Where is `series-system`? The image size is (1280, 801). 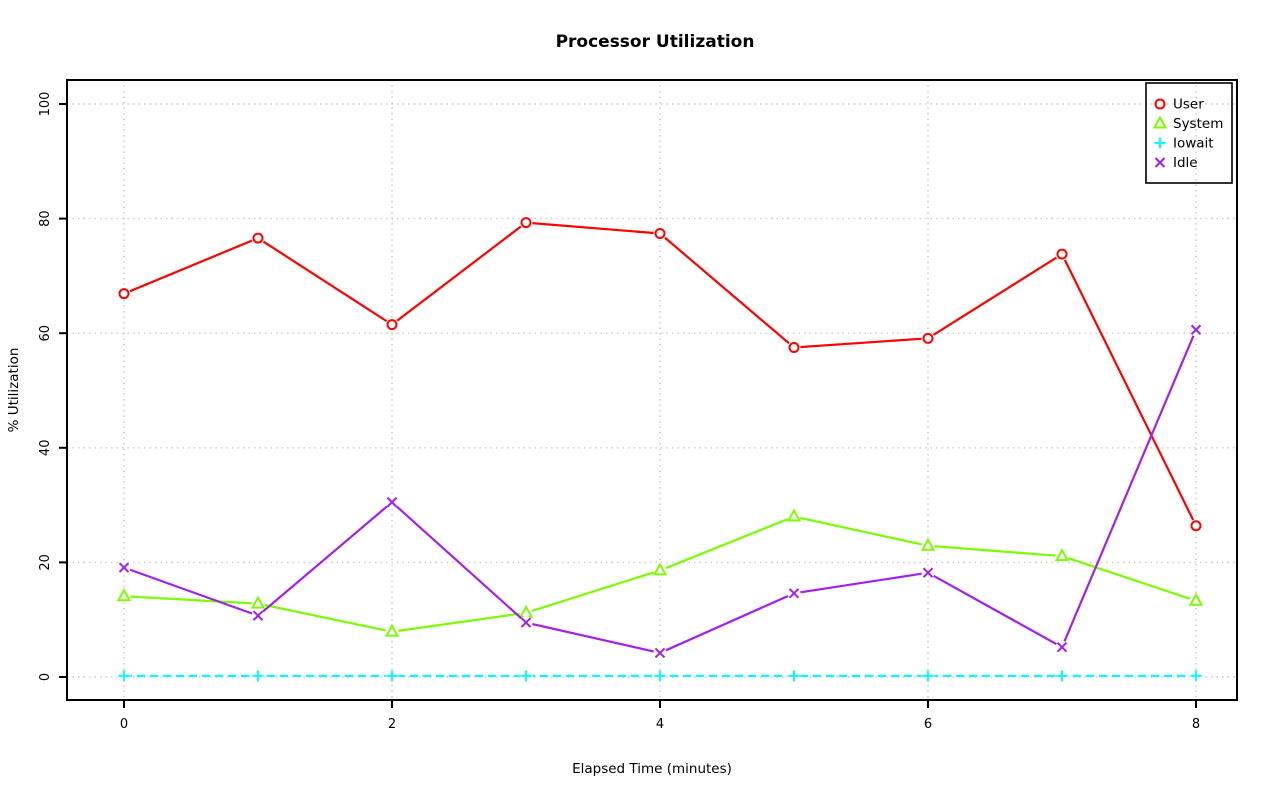
series-system is located at coordinates (660, 573).